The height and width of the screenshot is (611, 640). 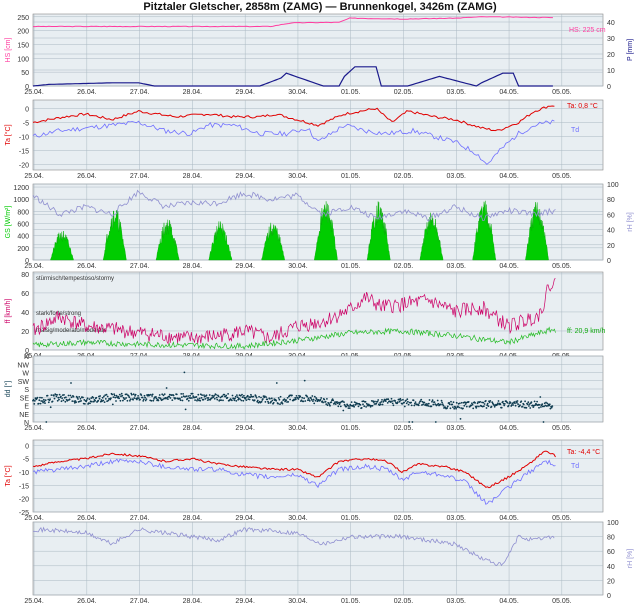 I want to click on panel-0-x-tick: 27.04., so click(x=140, y=92).